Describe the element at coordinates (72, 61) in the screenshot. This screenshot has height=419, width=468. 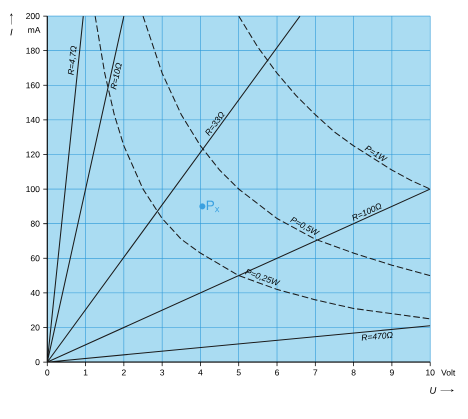
I see `text: R=4,7Ω` at that location.